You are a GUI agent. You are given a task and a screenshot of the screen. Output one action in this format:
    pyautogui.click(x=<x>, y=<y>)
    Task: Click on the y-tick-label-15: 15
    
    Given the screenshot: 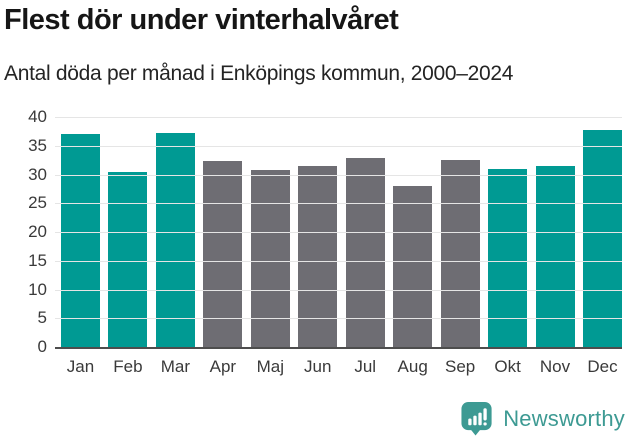 What is the action you would take?
    pyautogui.click(x=37, y=260)
    